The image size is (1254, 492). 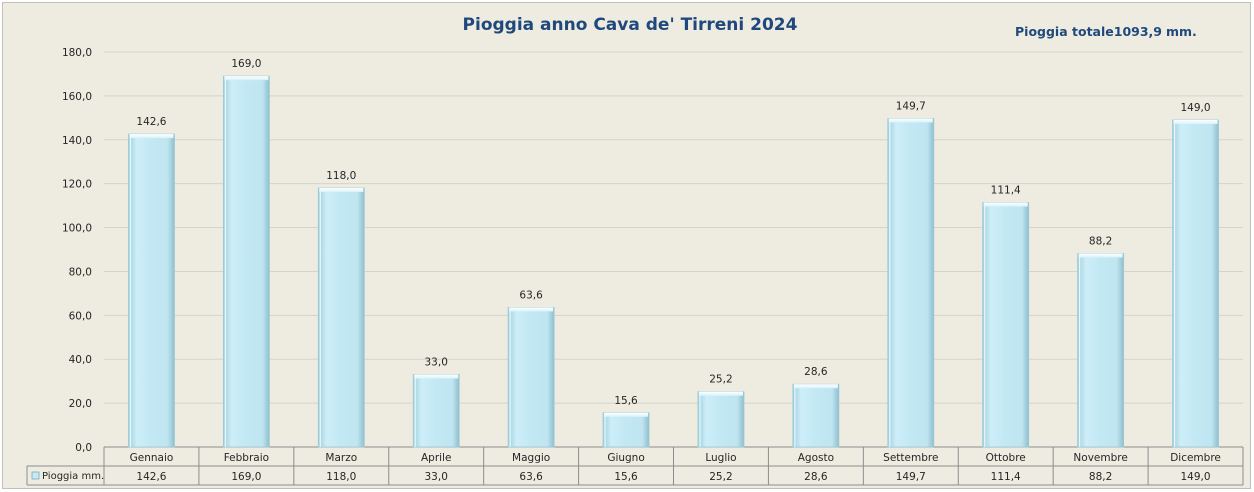 I want to click on data-label: 149,0, so click(x=1196, y=108).